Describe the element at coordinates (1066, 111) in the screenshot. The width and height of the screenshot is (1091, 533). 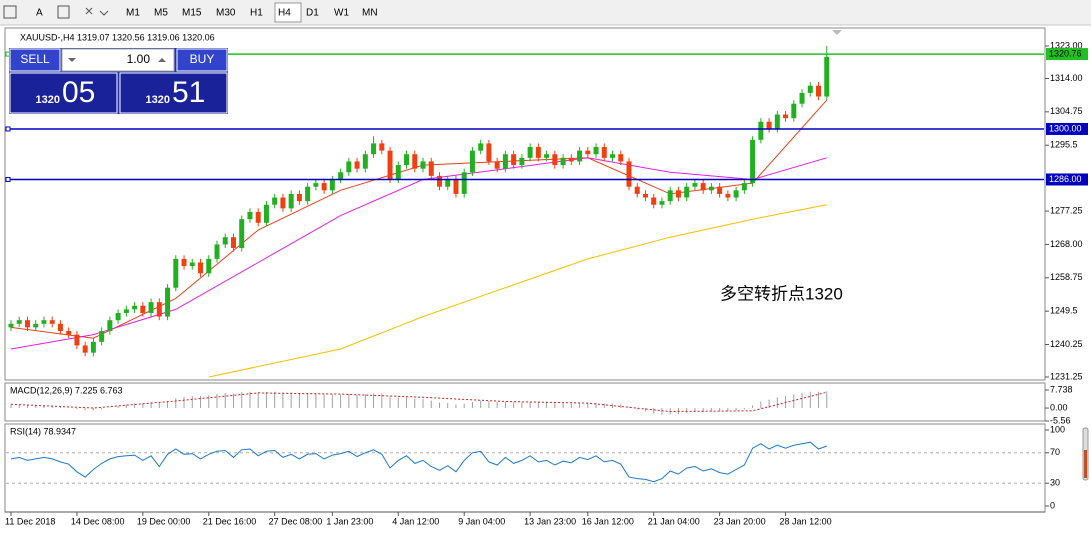
I see `y-tick-label: 1304.75` at that location.